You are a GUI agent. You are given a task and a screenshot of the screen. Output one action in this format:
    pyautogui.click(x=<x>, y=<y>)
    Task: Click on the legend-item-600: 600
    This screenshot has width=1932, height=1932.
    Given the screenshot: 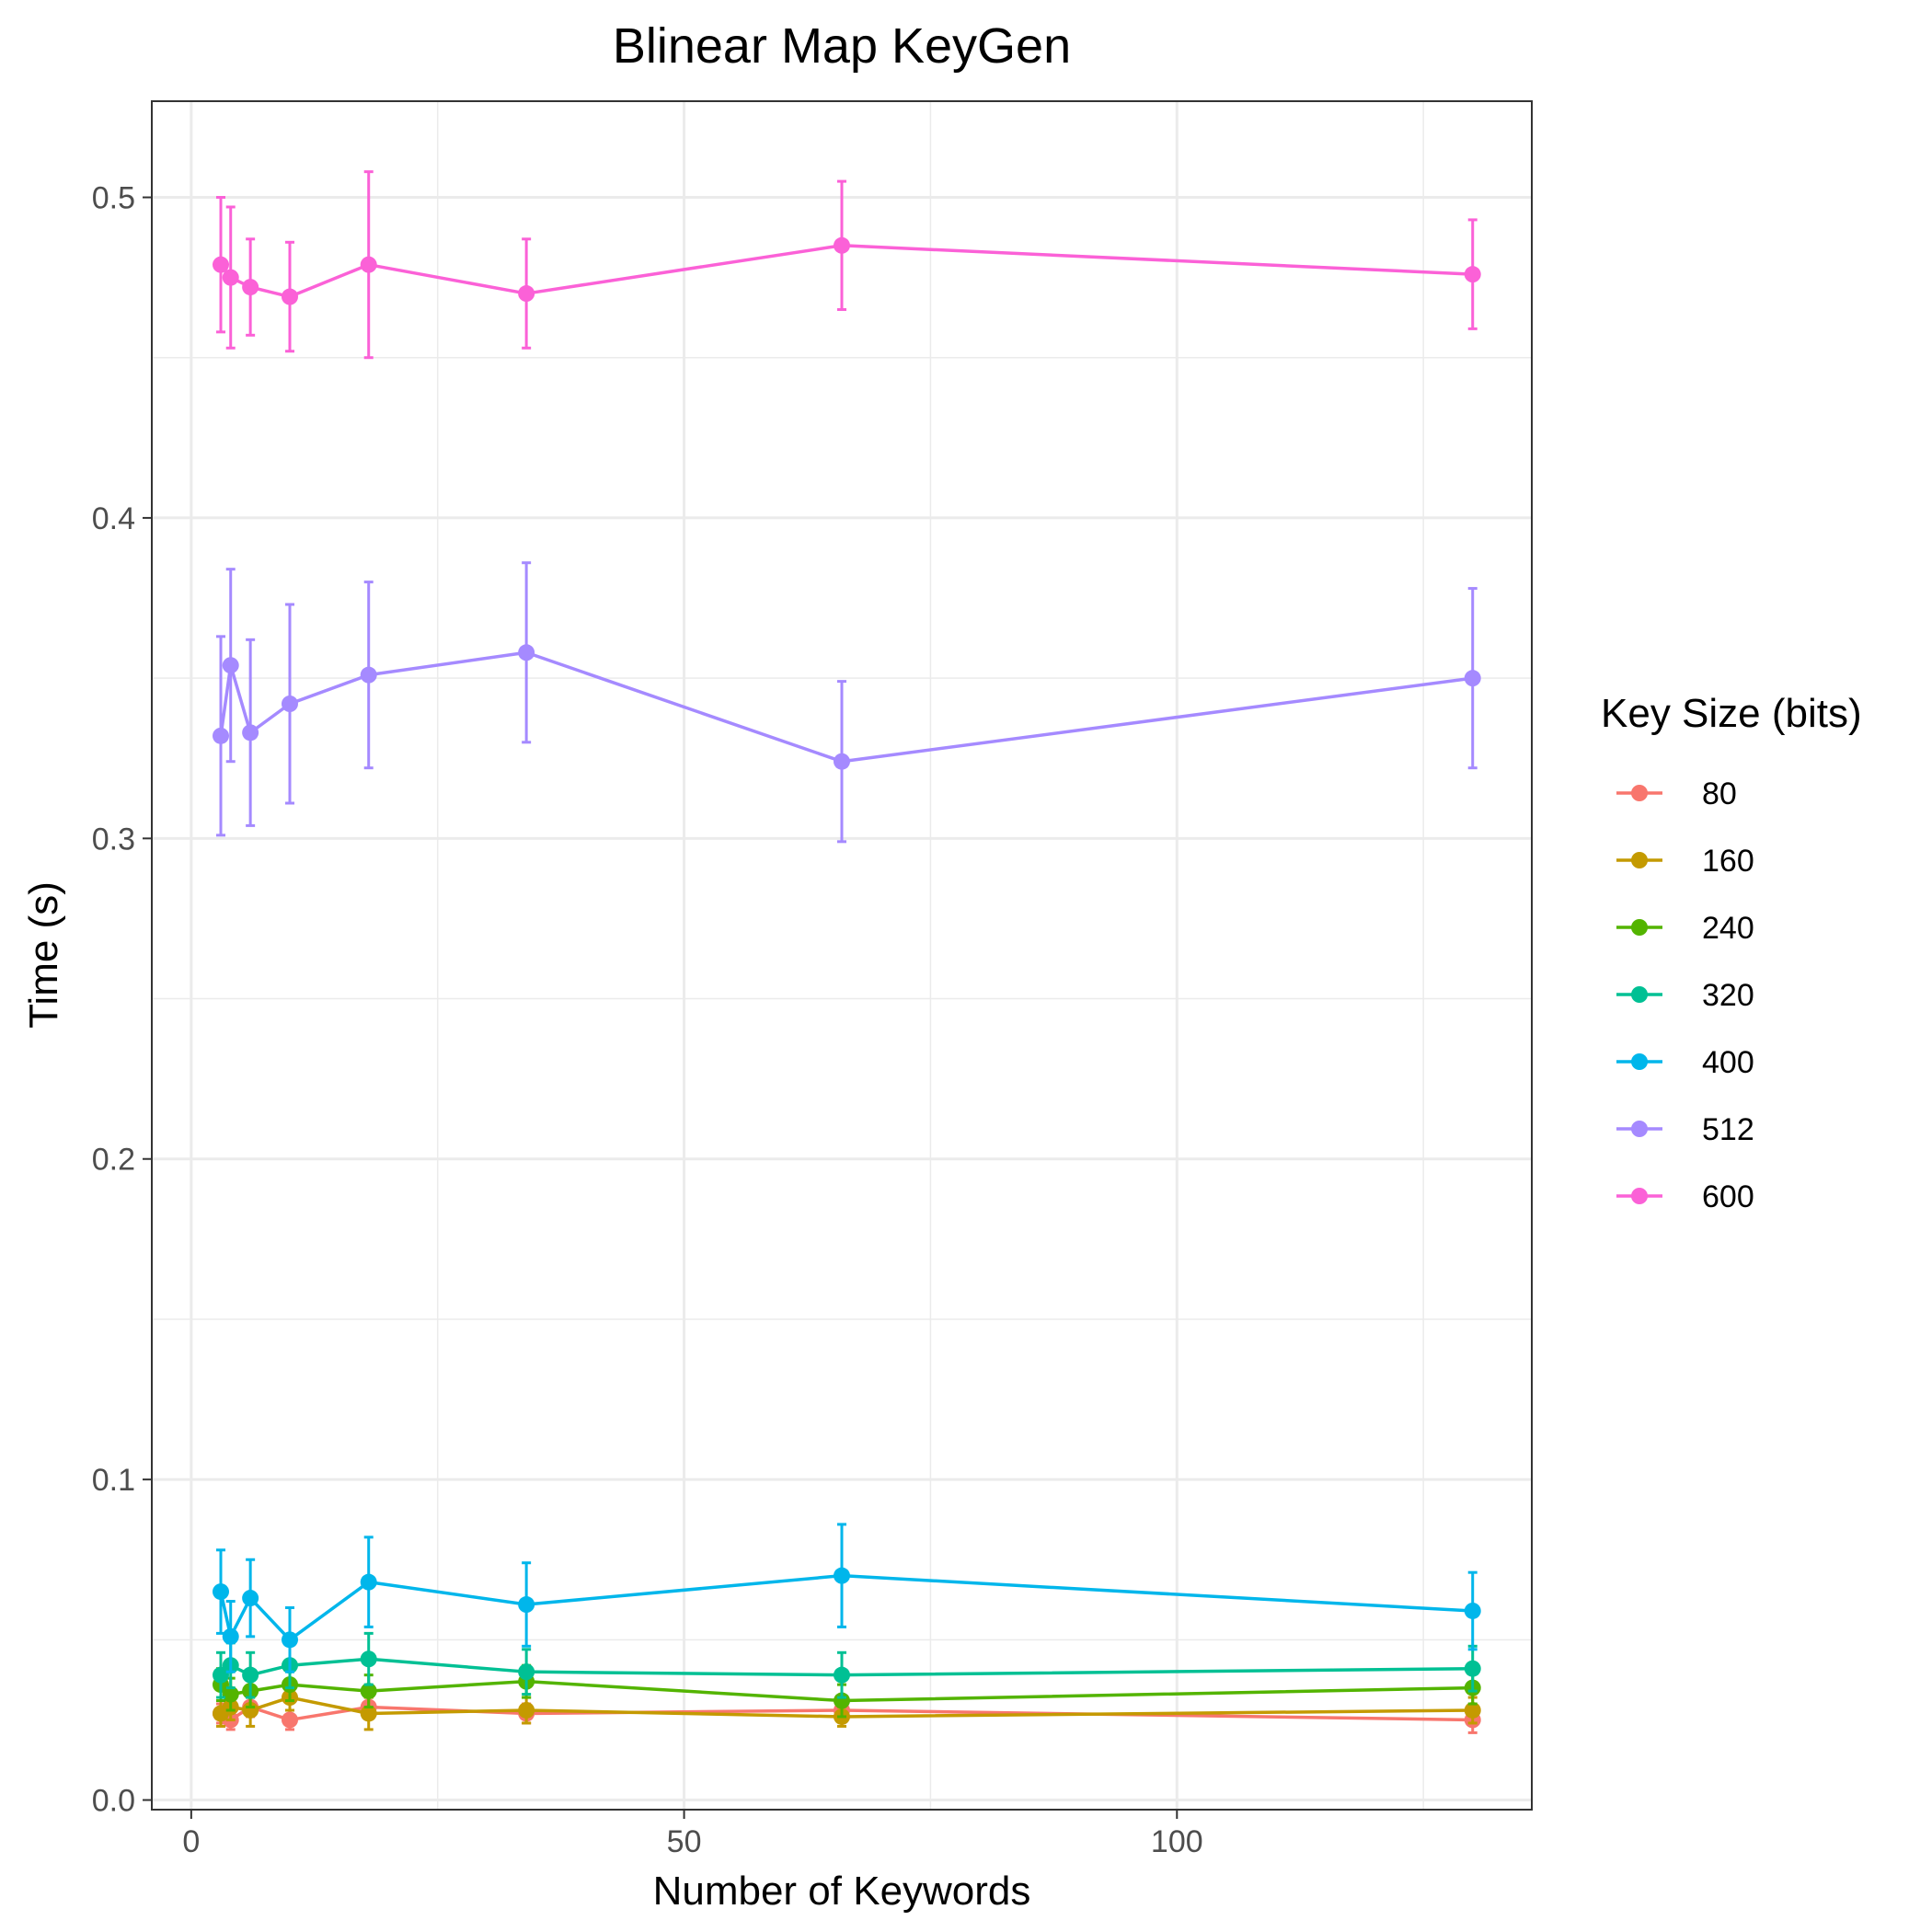 What is the action you would take?
    pyautogui.click(x=1685, y=1196)
    